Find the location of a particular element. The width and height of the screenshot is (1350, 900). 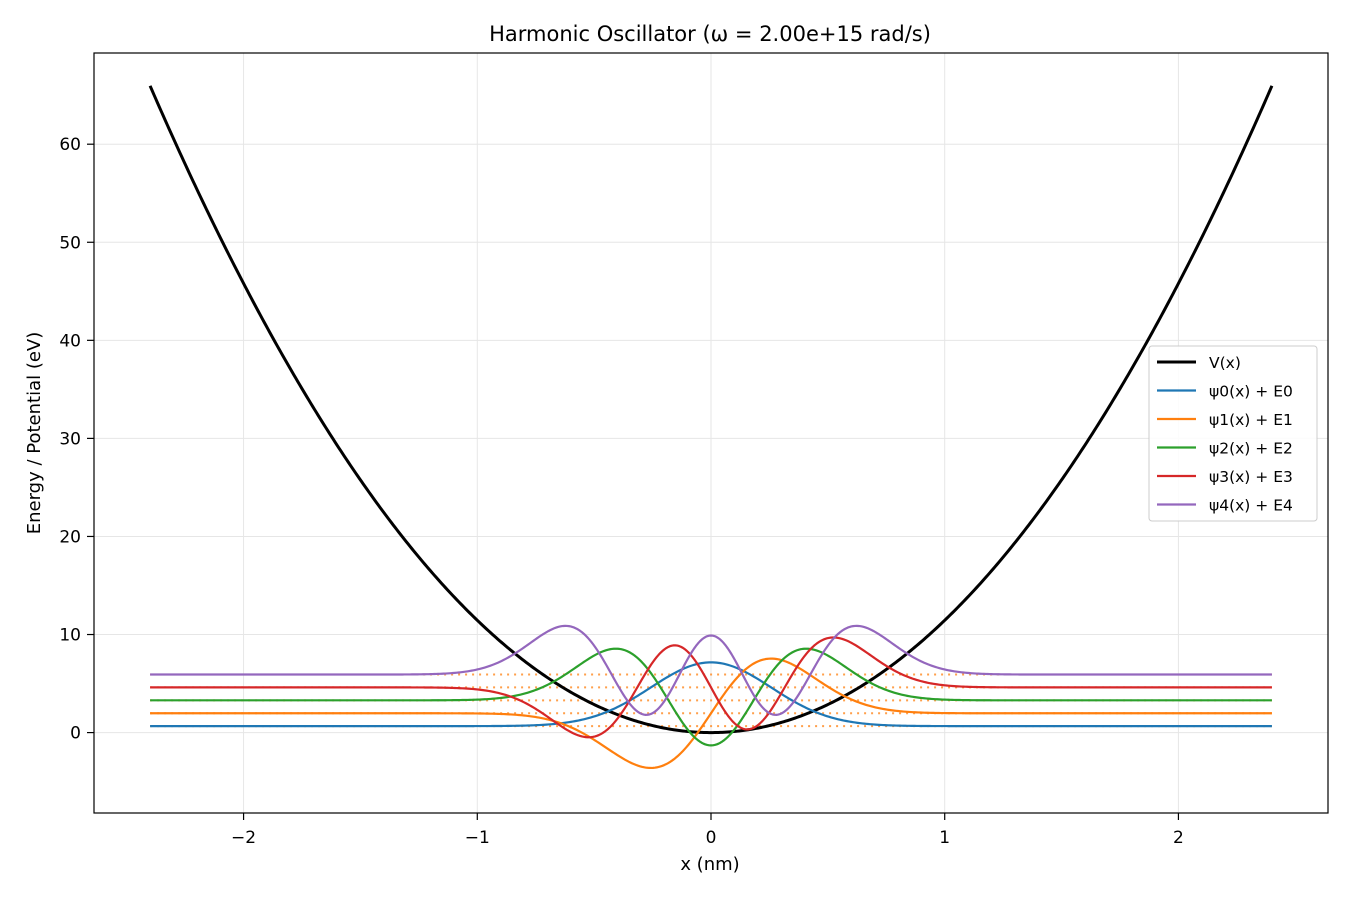

x-axis-label: x (nm) is located at coordinates (709, 864).